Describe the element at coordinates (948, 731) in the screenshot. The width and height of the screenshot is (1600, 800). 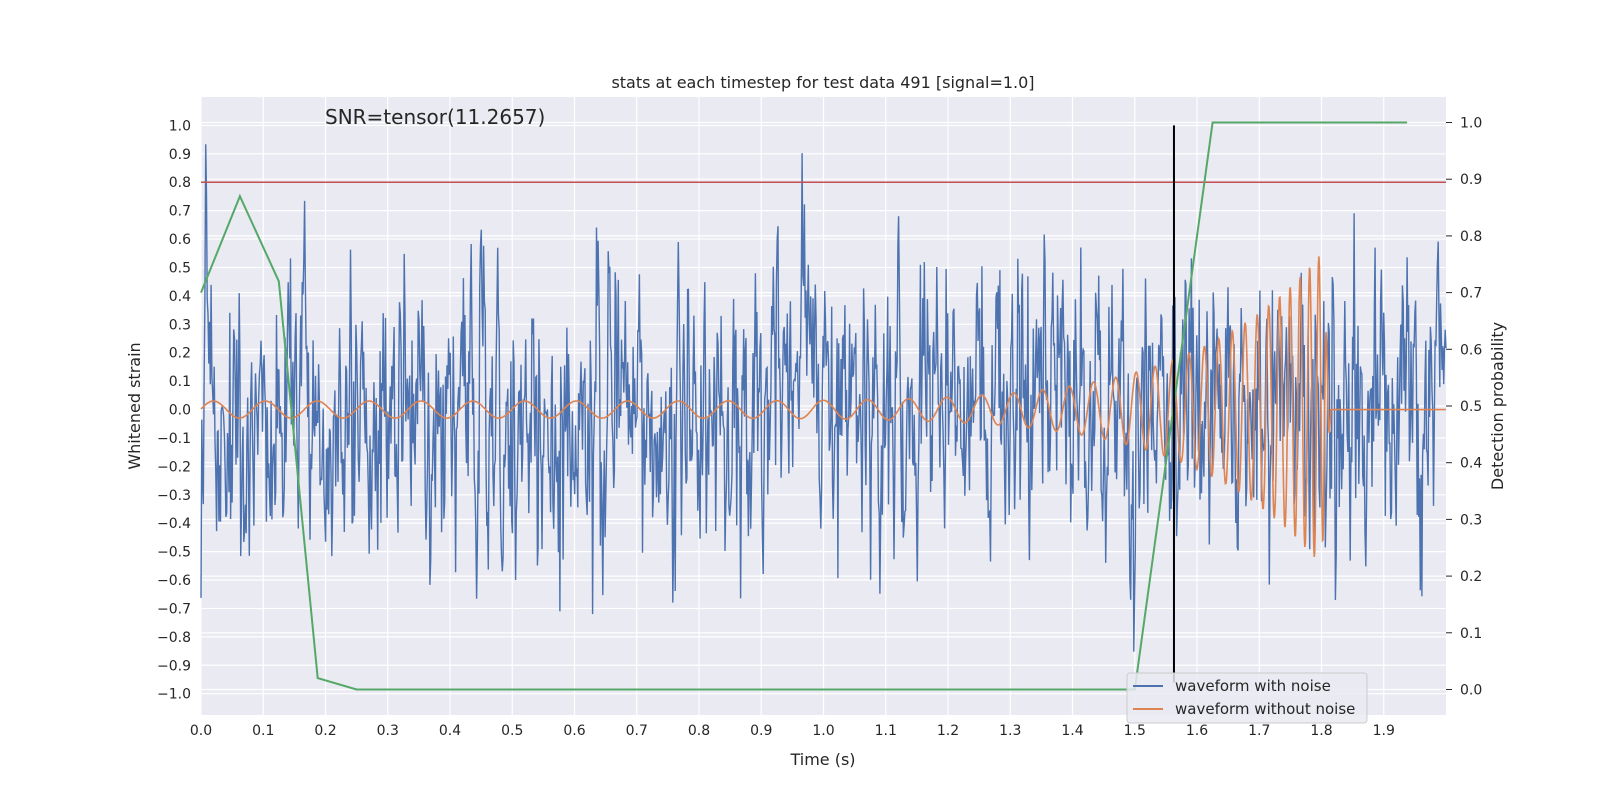
I see `x-tick-label: 1.2` at that location.